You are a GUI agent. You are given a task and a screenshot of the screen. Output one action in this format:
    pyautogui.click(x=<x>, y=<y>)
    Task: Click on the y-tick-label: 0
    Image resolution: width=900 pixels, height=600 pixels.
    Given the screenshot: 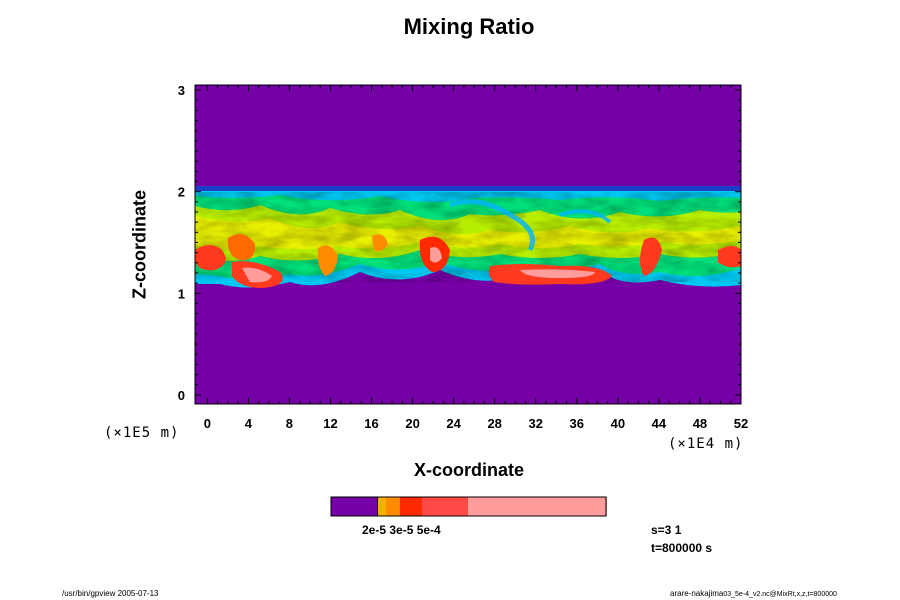 What is the action you would take?
    pyautogui.click(x=181, y=395)
    